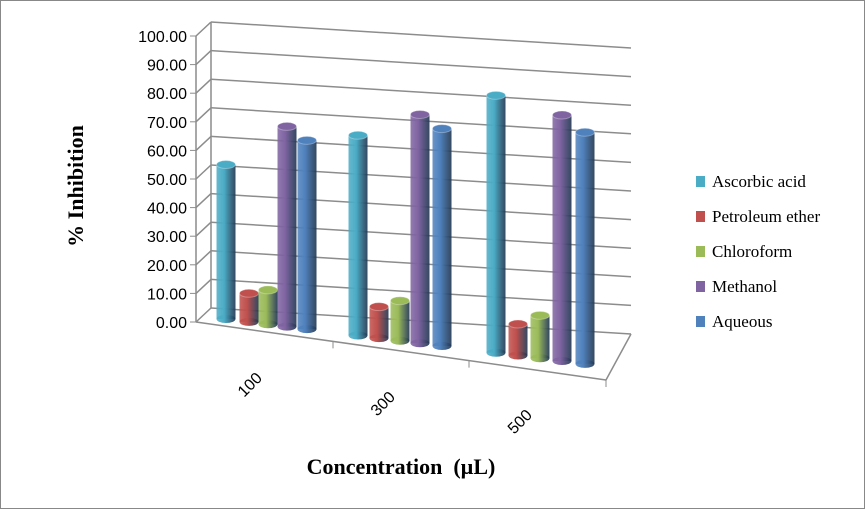 The height and width of the screenshot is (509, 865). I want to click on legend-item: Chloroform, so click(744, 251).